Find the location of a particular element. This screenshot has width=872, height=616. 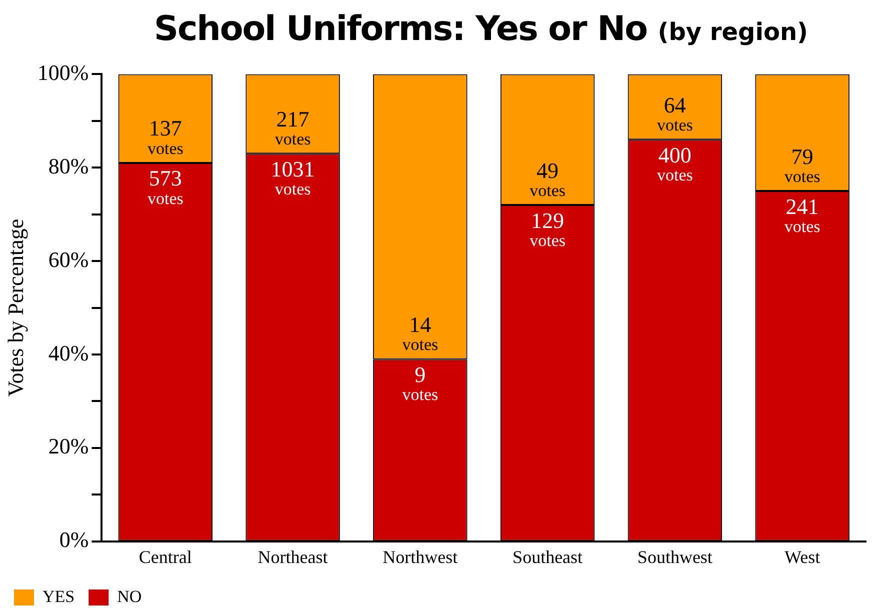

annotation: 9 votes is located at coordinates (420, 383).